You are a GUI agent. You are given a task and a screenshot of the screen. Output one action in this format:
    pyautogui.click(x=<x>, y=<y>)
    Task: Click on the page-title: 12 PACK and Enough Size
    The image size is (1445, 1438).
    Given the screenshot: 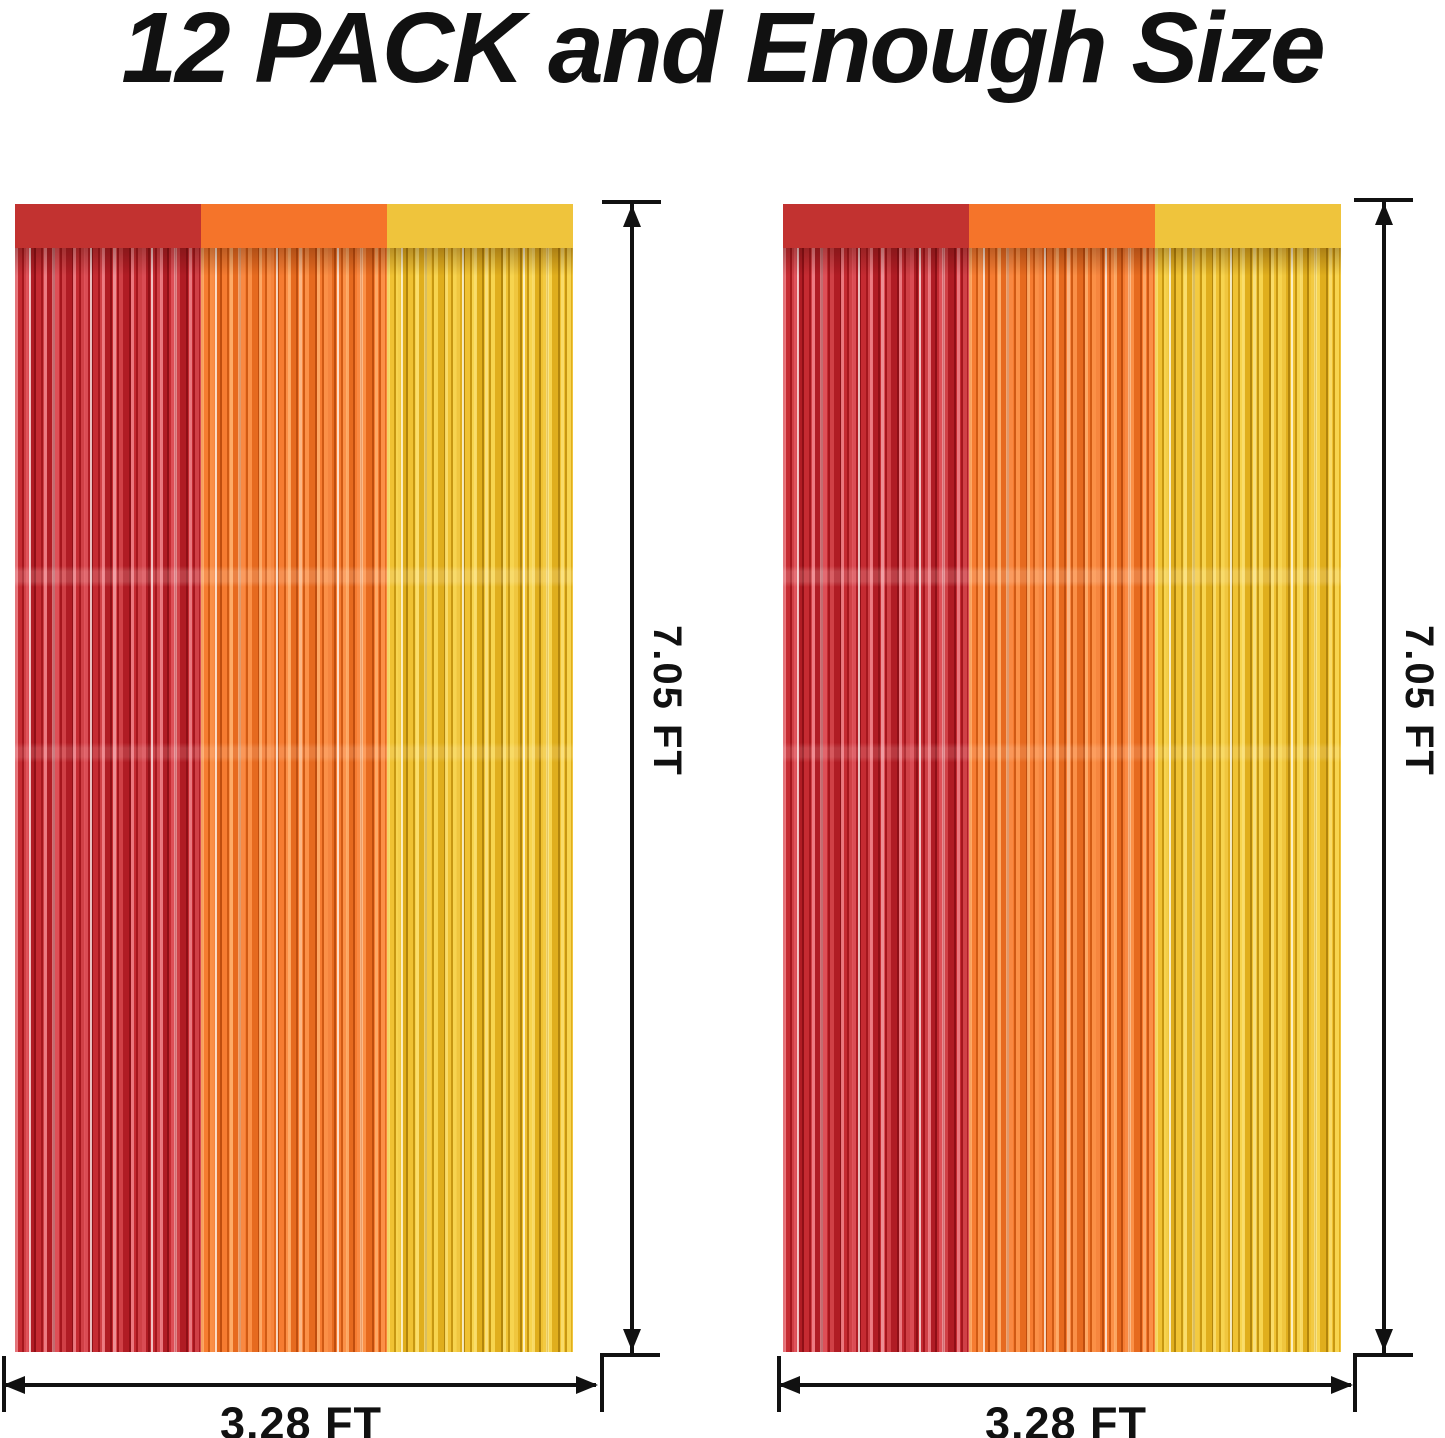 What is the action you would take?
    pyautogui.click(x=723, y=52)
    